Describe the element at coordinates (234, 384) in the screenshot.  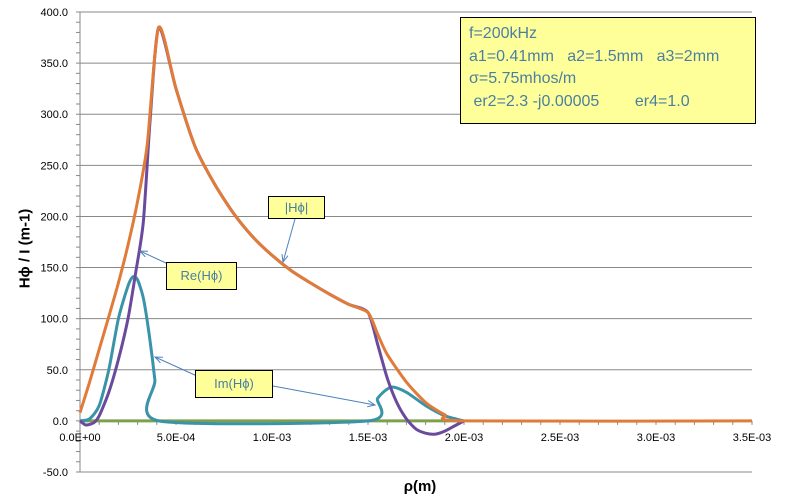
I see `annotation-im: Im(Hϕ)` at that location.